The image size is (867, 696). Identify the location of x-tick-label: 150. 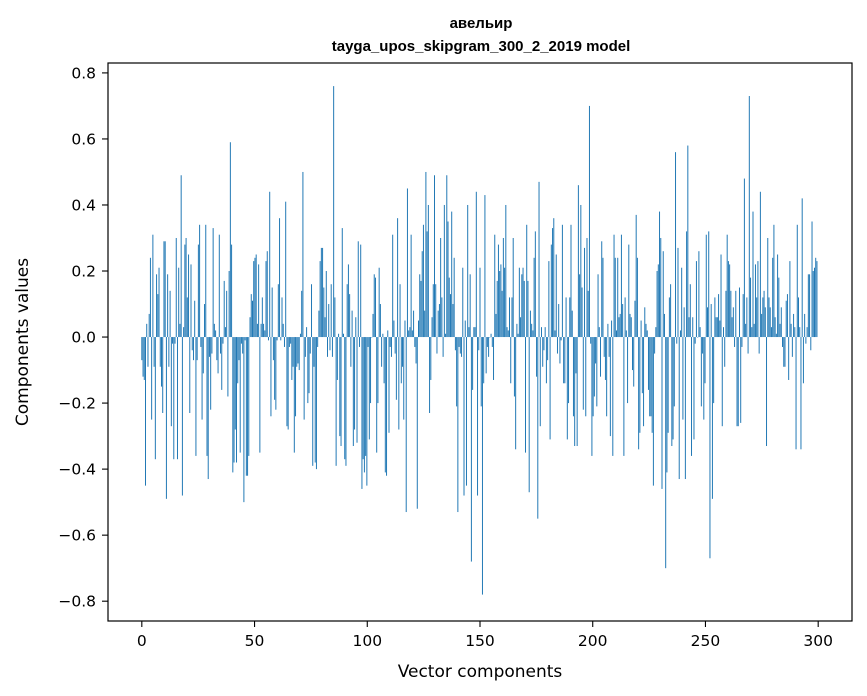
(480, 641).